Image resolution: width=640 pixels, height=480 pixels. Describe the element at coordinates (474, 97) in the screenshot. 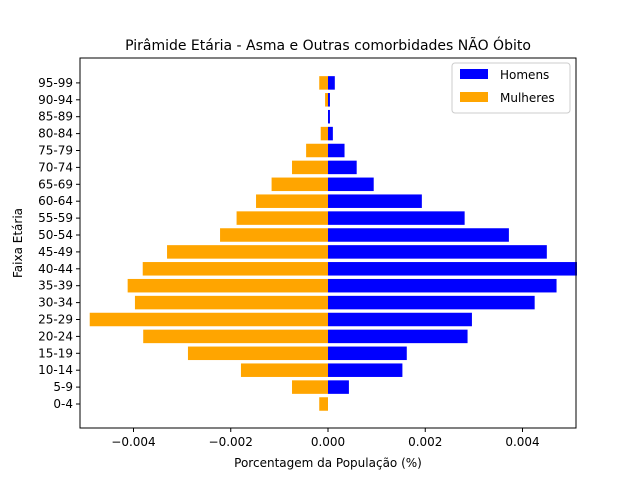

I see `legend-swatch-mulheres` at that location.